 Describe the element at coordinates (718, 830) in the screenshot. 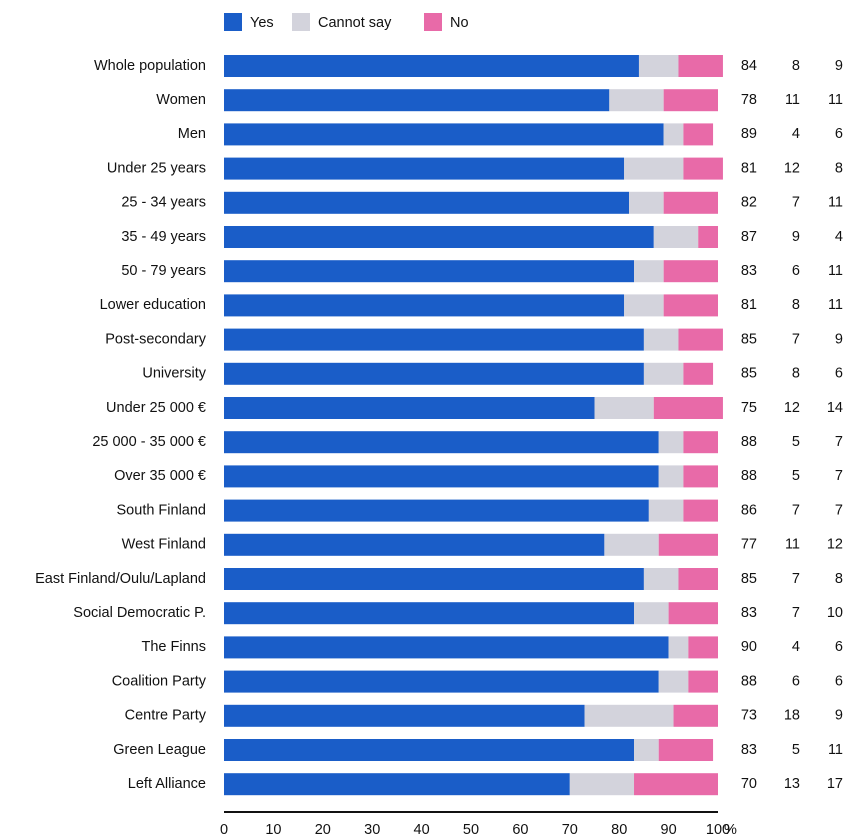

I see `x-tick-label: 100` at that location.